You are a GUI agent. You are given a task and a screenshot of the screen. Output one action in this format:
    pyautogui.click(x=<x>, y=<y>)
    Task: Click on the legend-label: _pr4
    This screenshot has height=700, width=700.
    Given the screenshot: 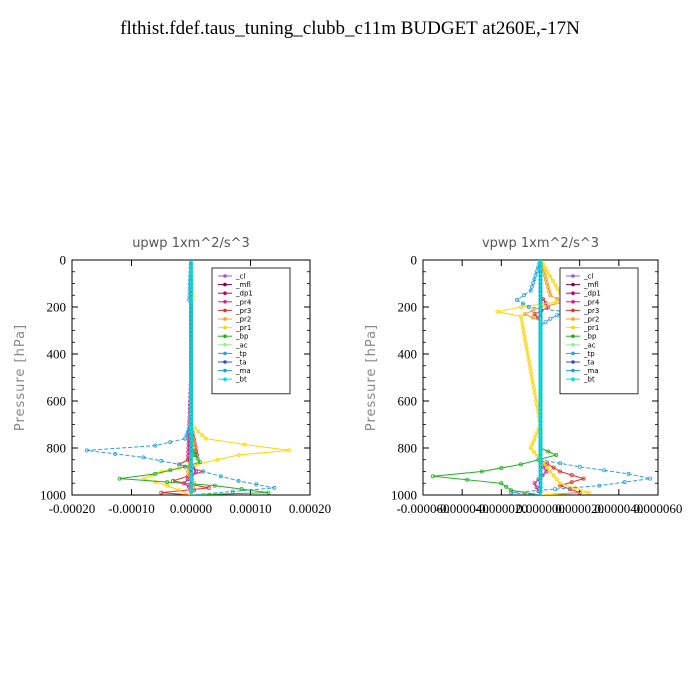 What is the action you would take?
    pyautogui.click(x=591, y=302)
    